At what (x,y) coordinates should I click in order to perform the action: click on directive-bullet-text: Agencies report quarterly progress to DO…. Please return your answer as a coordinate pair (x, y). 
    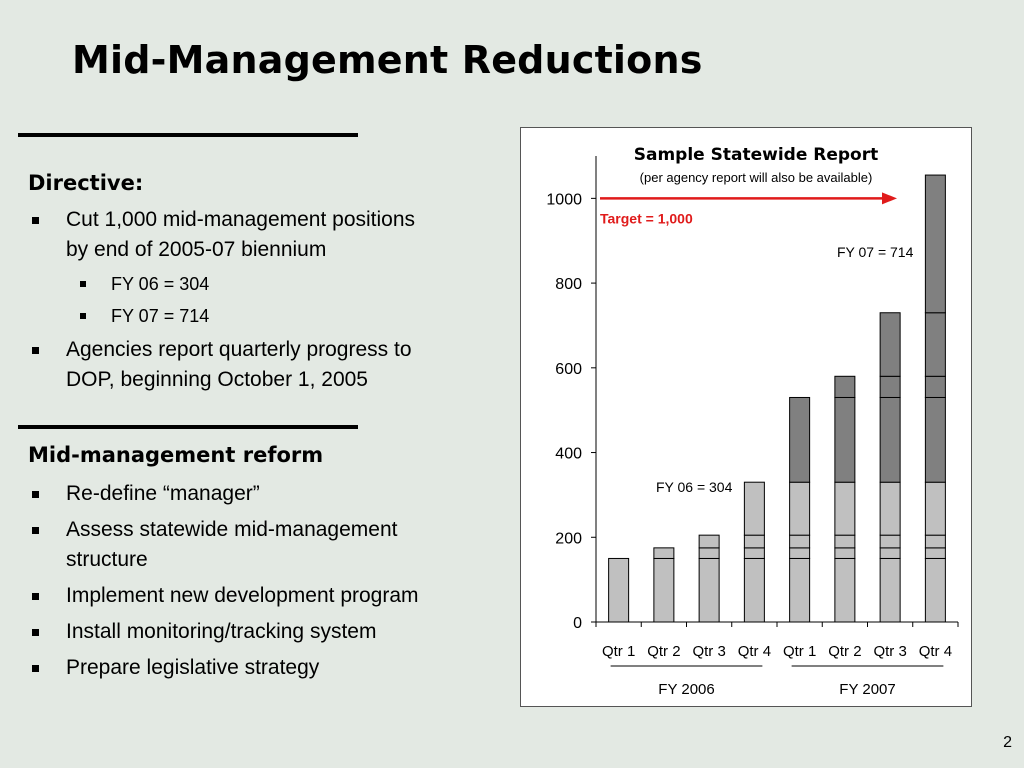
    Looking at the image, I should click on (239, 364).